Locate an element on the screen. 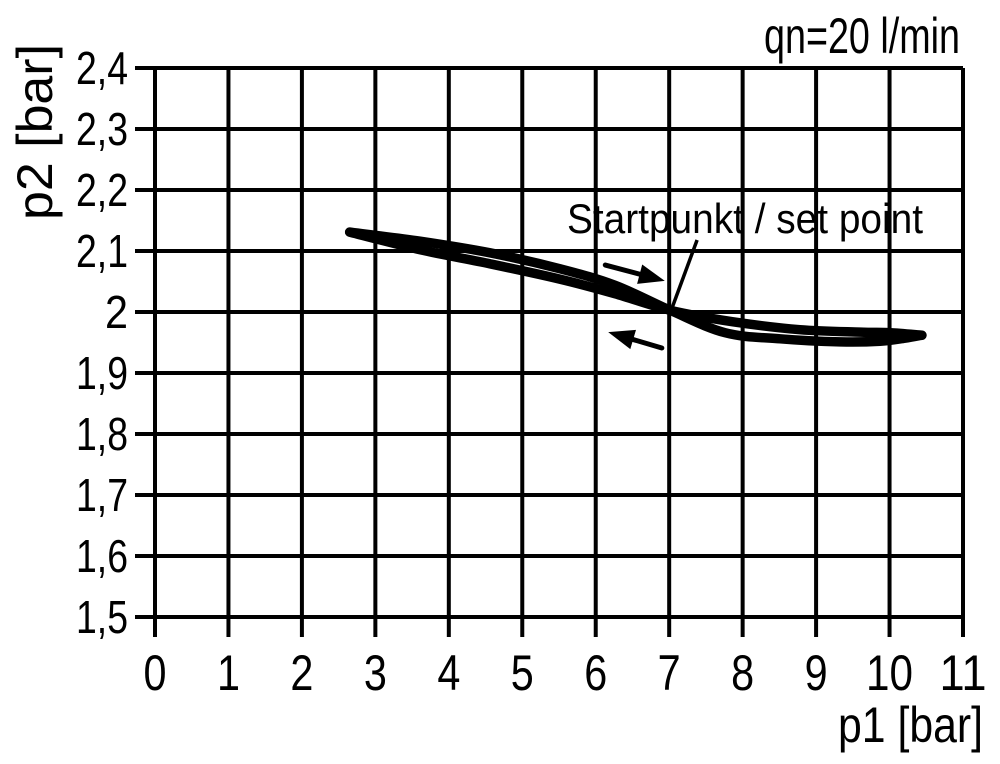  x-tick-label-2: 2 is located at coordinates (301, 673).